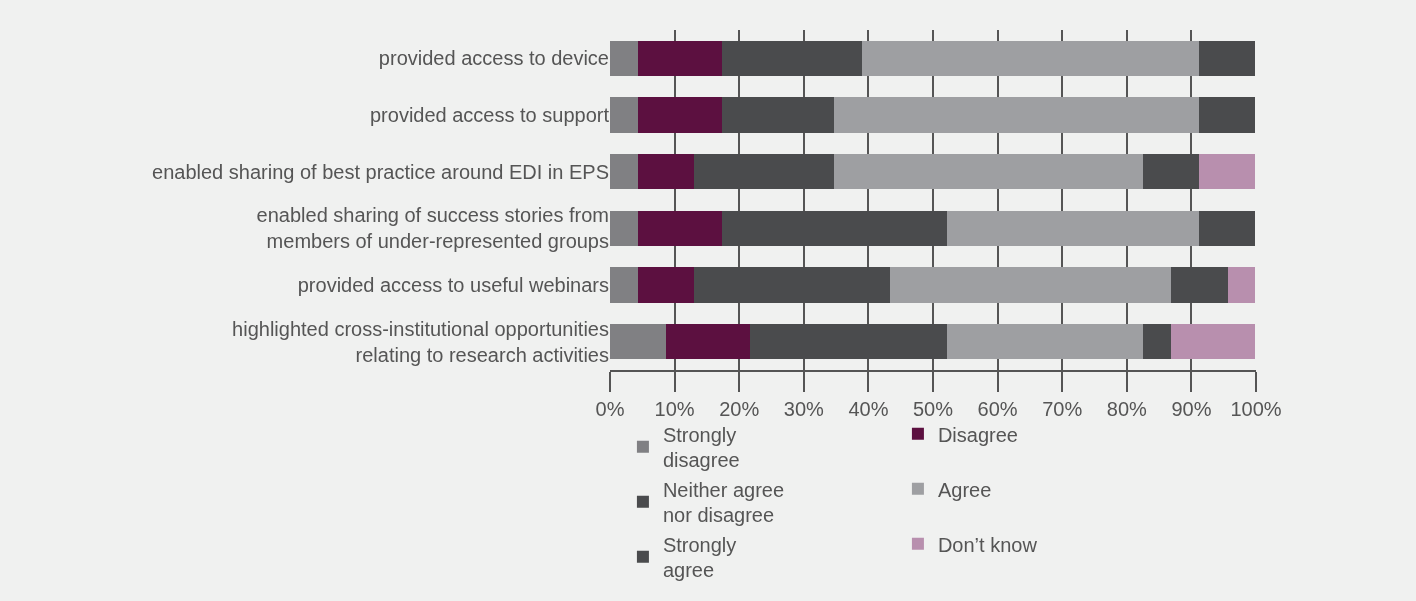  Describe the element at coordinates (1191, 408) in the screenshot. I see `x-tick-label: 90%` at that location.